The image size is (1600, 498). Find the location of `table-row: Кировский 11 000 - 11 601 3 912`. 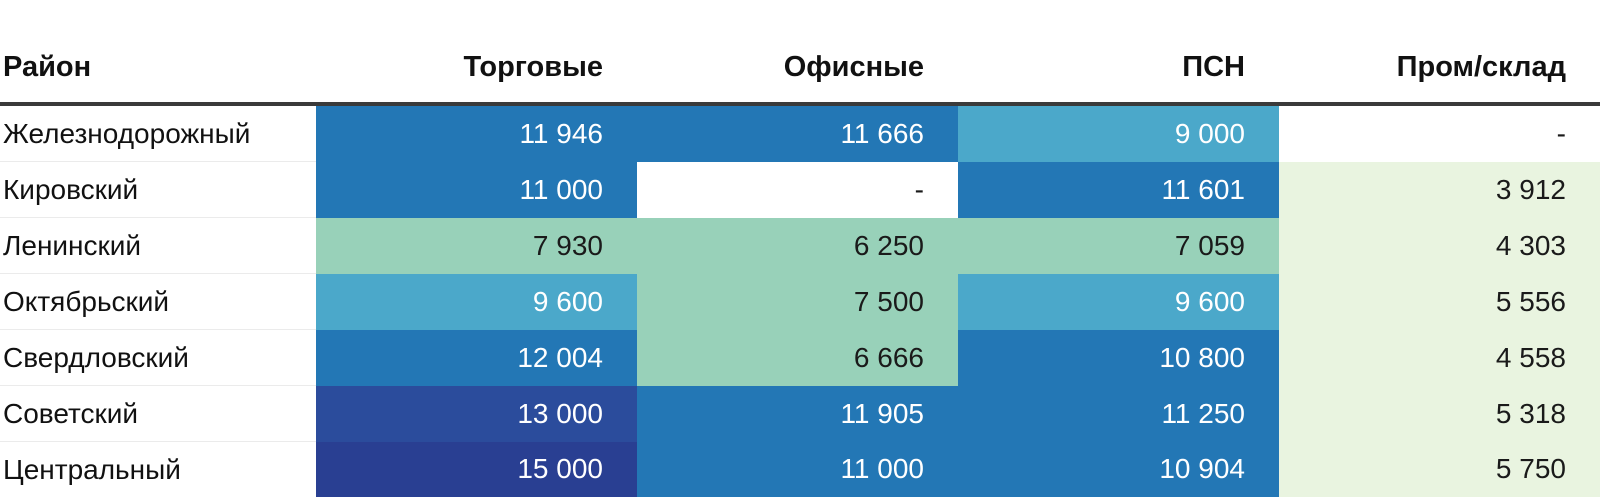

table-row: Кировский 11 000 - 11 601 3 912 is located at coordinates (800, 189).